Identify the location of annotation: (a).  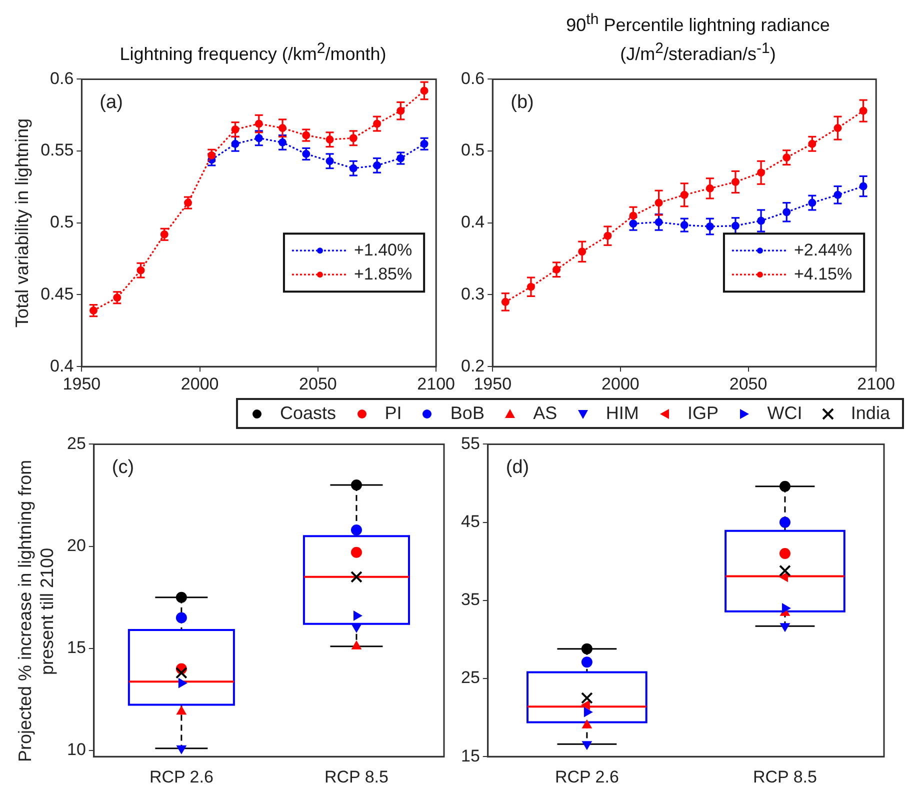
(111, 102).